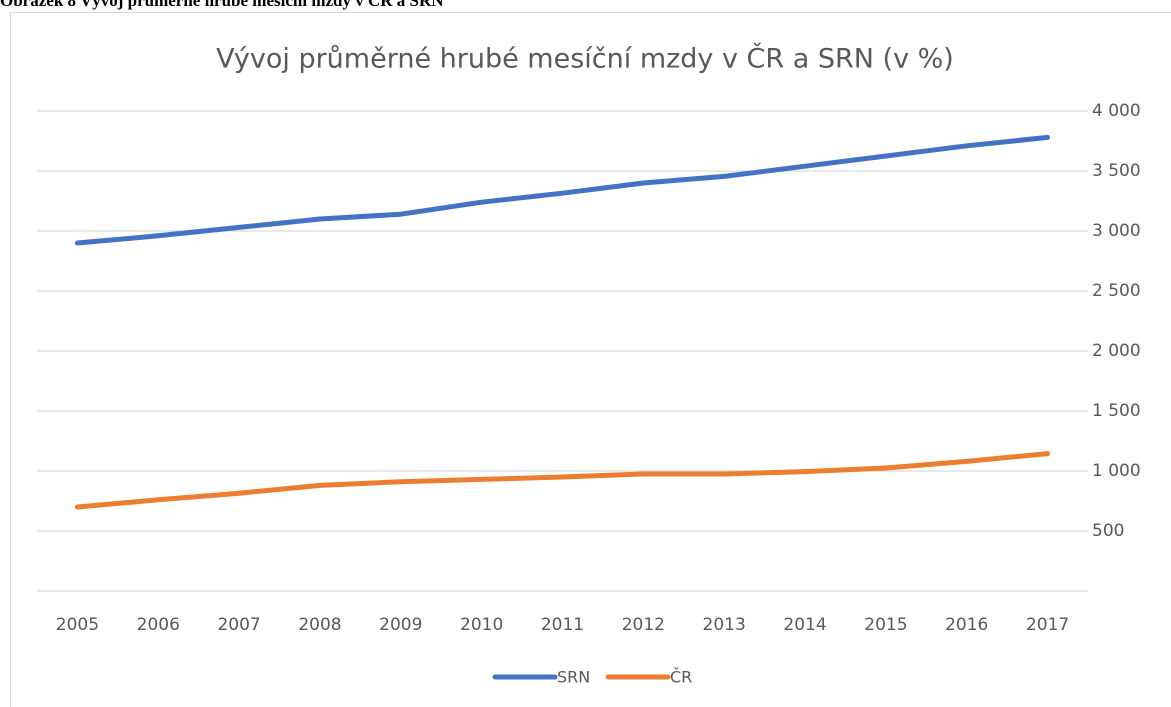 This screenshot has width=1171, height=707. I want to click on y-tick-label: 2 000, so click(1116, 351).